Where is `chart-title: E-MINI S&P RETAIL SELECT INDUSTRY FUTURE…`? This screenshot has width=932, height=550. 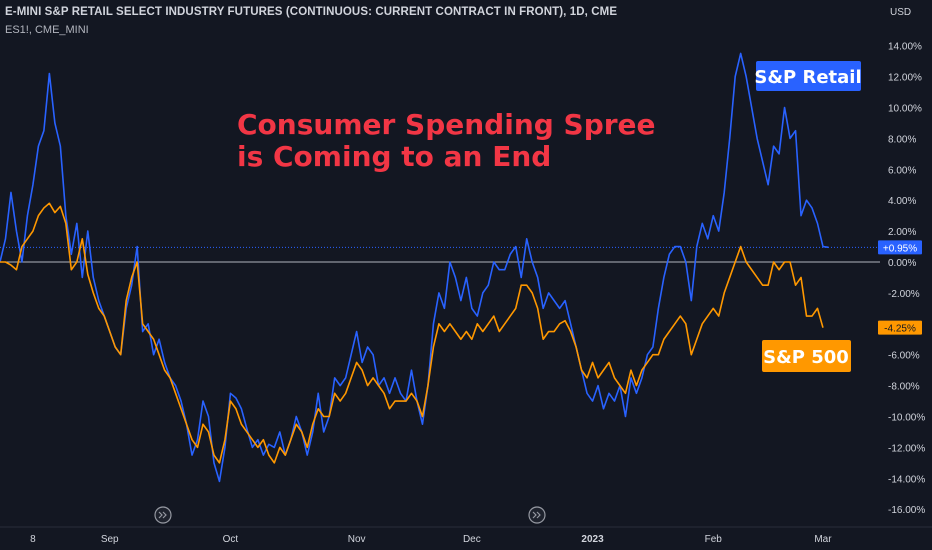
chart-title: E-MINI S&P RETAIL SELECT INDUSTRY FUTURE… is located at coordinates (311, 12).